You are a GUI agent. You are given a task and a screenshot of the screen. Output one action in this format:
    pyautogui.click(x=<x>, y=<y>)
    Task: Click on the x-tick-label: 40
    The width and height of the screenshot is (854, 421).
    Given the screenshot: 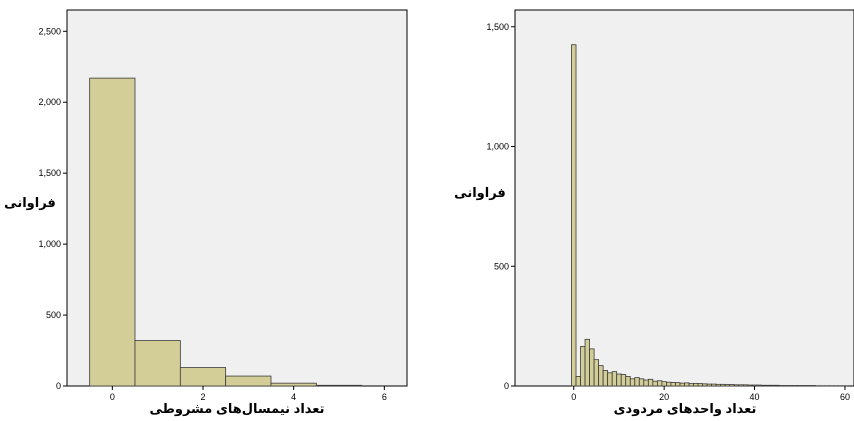 What is the action you would take?
    pyautogui.click(x=755, y=397)
    